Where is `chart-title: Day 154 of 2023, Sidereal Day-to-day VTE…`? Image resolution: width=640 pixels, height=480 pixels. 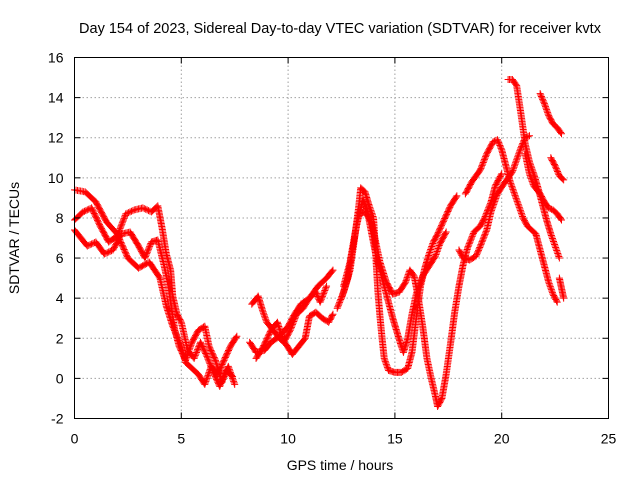
chart-title: Day 154 of 2023, Sidereal Day-to-day VTE… is located at coordinates (340, 29).